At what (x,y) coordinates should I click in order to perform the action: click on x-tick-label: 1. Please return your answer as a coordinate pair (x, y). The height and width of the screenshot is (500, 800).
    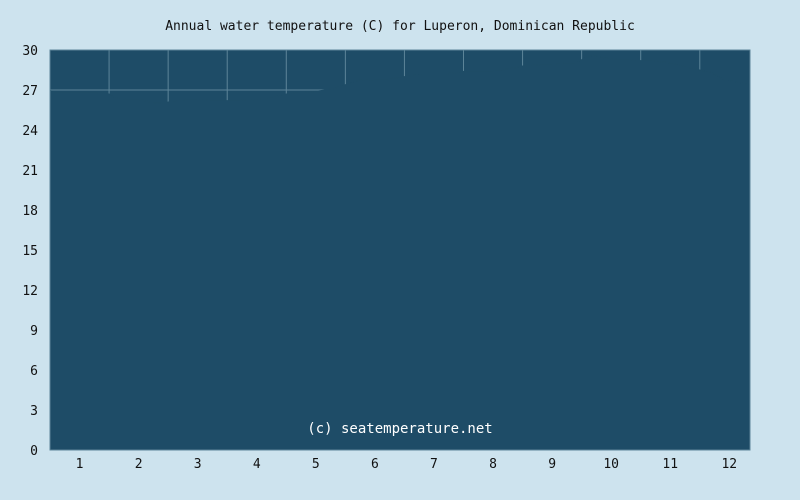
    Looking at the image, I should click on (80, 464).